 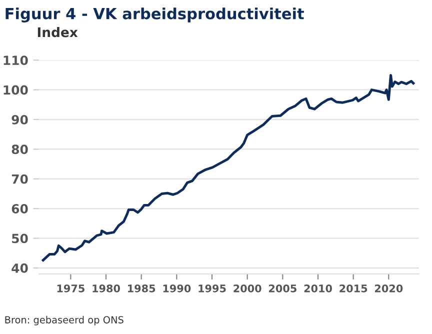 I want to click on y-tick-label: 40, so click(x=20, y=268).